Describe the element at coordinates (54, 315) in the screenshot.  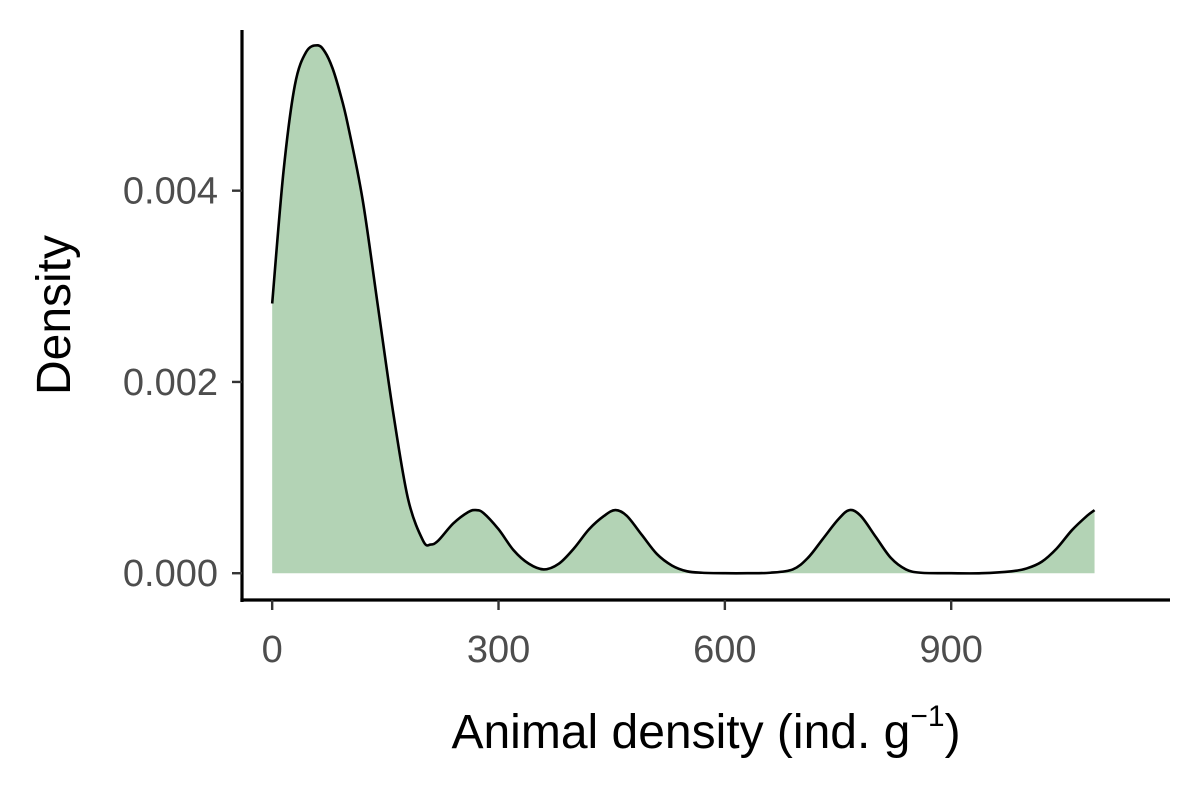
I see `y-axis-title: Density` at that location.